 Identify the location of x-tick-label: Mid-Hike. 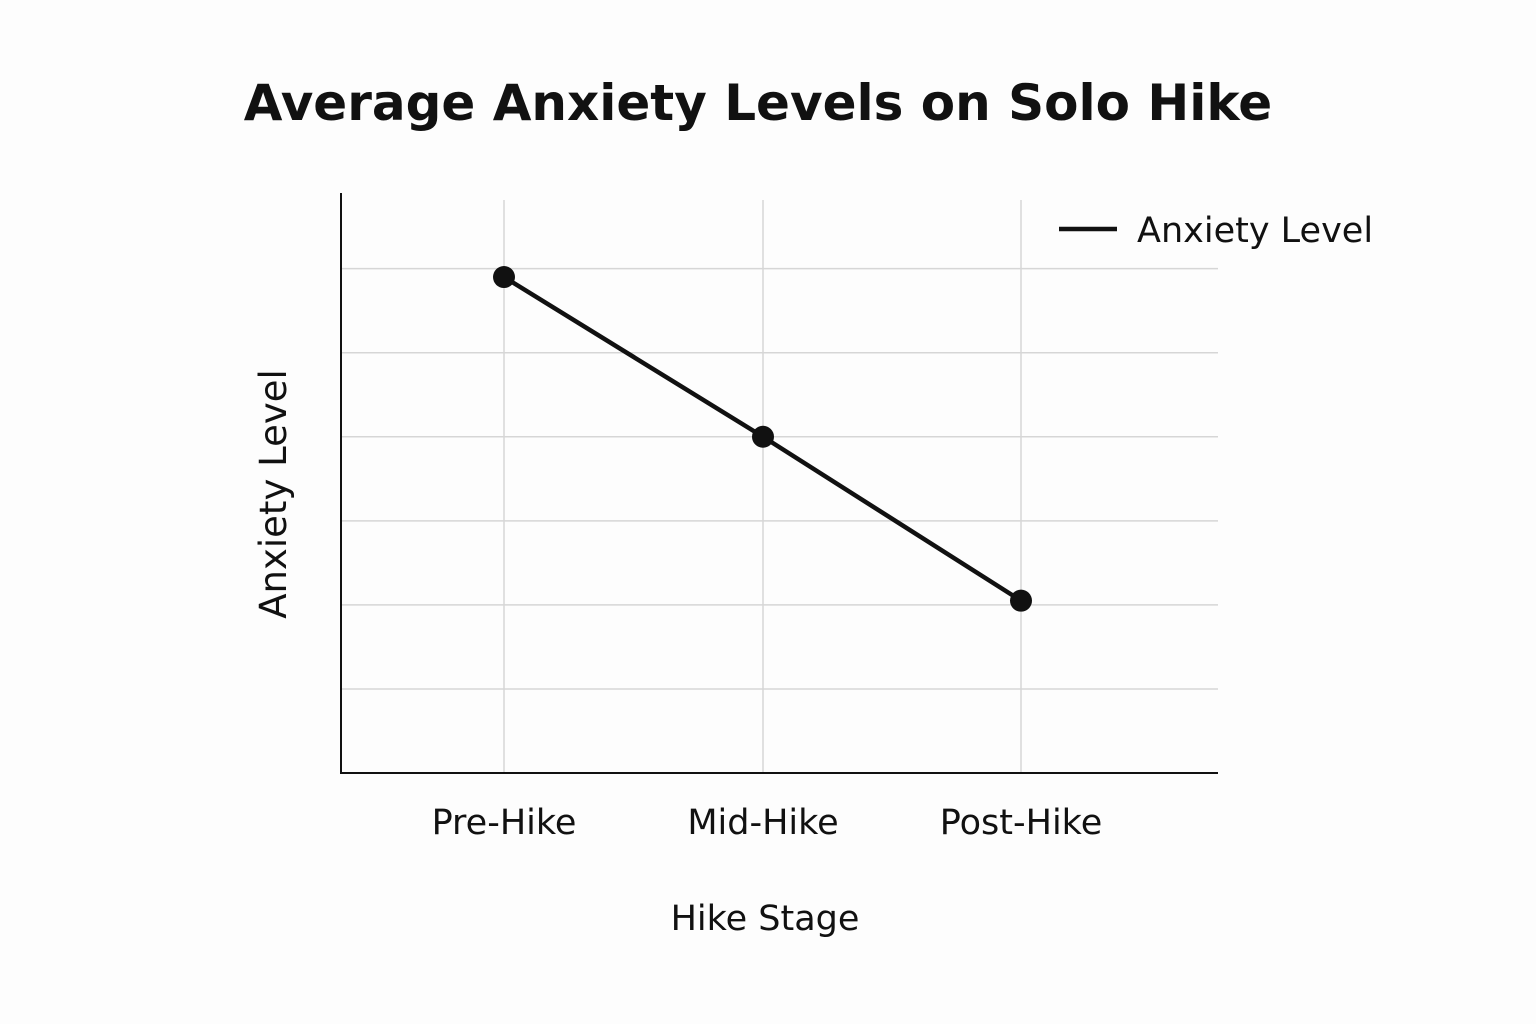
(762, 823).